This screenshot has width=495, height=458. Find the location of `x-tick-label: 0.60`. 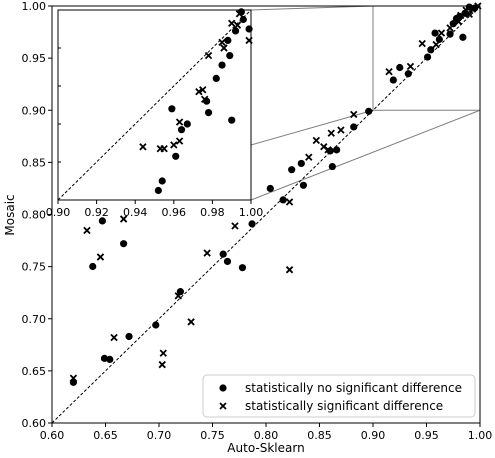

x-tick-label: 0.60 is located at coordinates (52, 435).